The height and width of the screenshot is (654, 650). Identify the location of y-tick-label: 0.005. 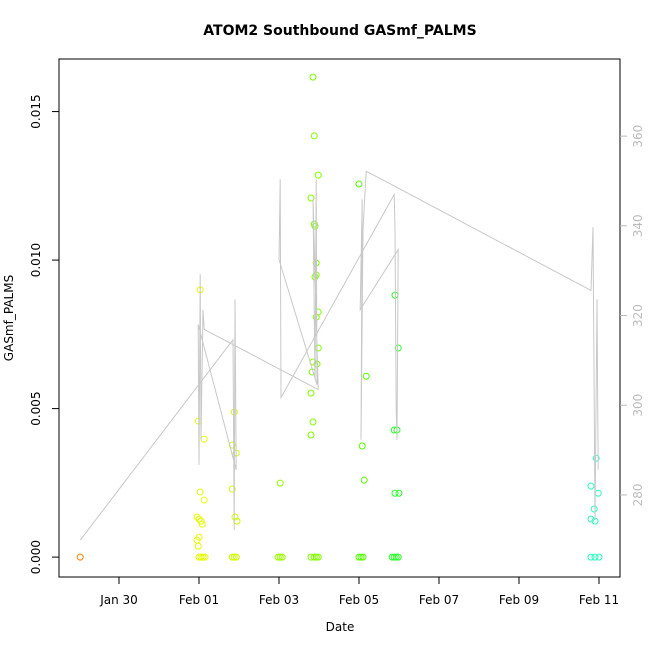
(36, 408).